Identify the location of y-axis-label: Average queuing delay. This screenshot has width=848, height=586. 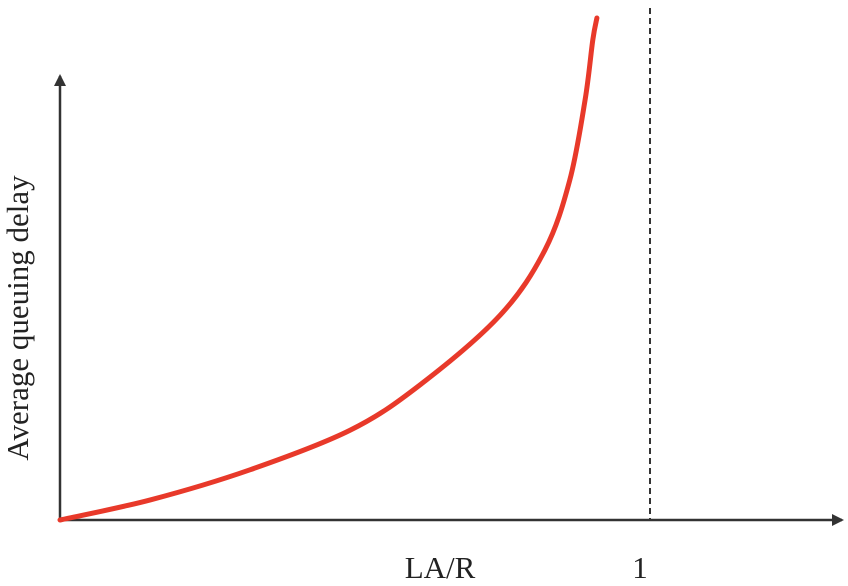
(17, 318).